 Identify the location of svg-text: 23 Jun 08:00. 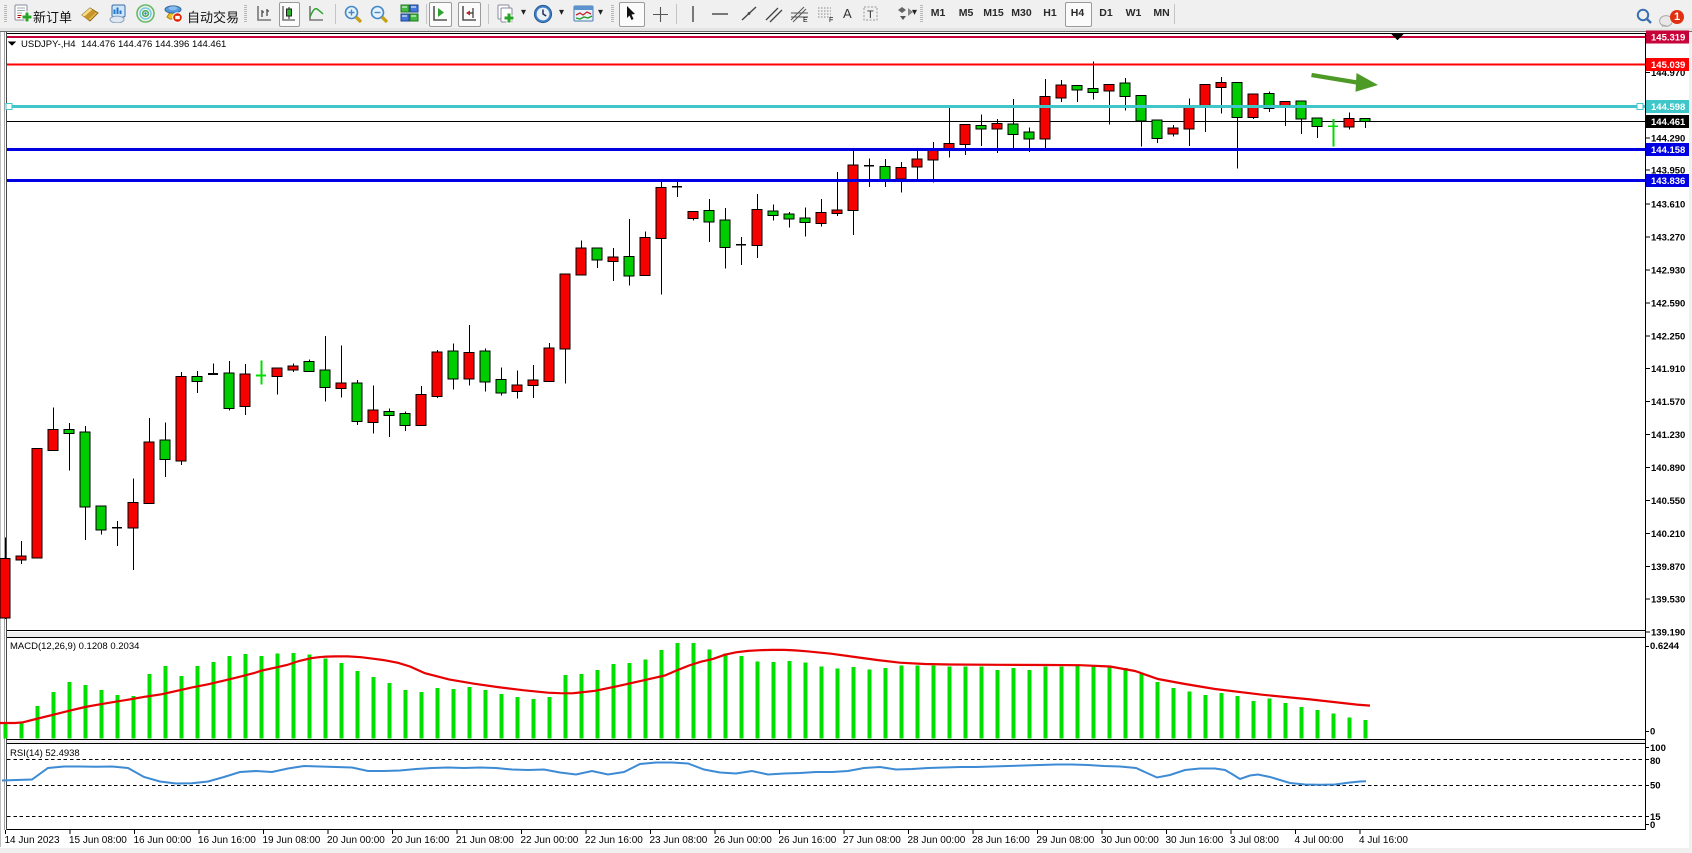
(679, 840).